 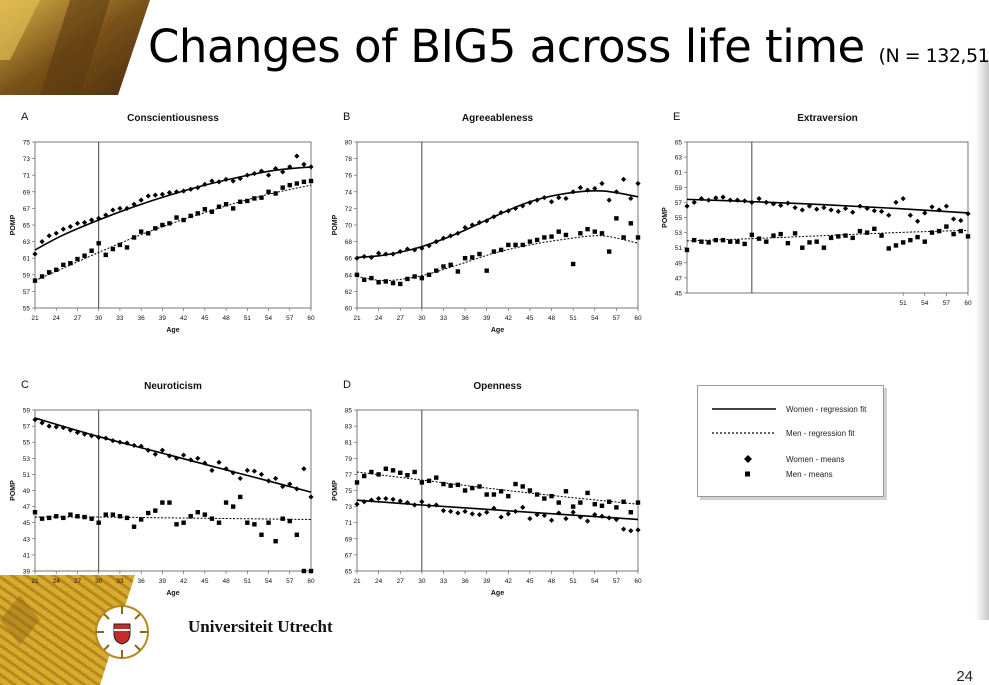 What do you see at coordinates (25, 385) in the screenshot?
I see `panel-letter: C` at bounding box center [25, 385].